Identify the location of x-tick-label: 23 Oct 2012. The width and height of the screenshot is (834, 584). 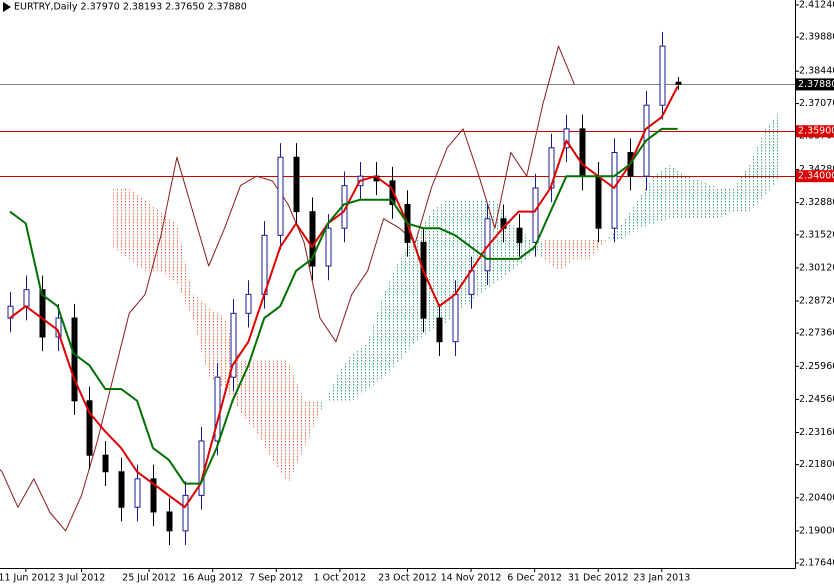
(407, 578).